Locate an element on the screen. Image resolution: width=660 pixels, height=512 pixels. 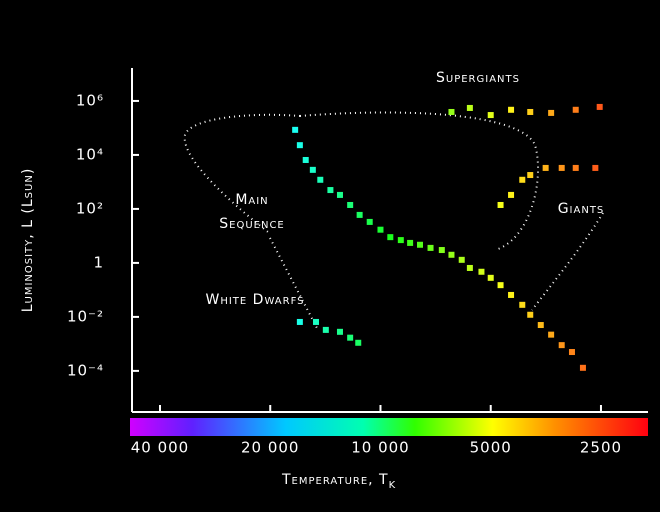
x-tick-label: 40 000 is located at coordinates (160, 448).